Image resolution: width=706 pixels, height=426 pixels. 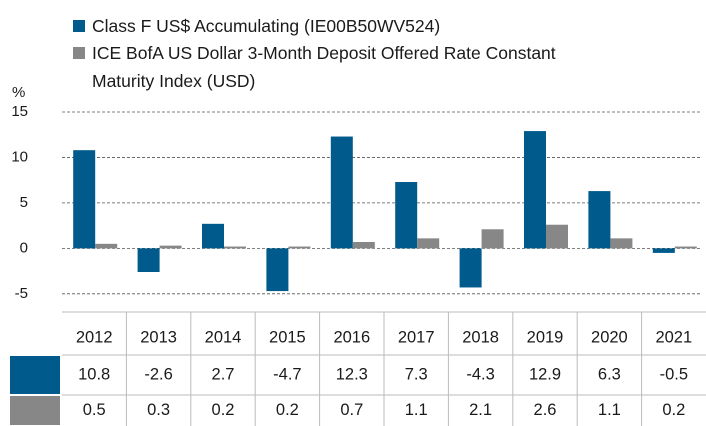 What do you see at coordinates (158, 374) in the screenshot?
I see `table-value: -2.6` at bounding box center [158, 374].